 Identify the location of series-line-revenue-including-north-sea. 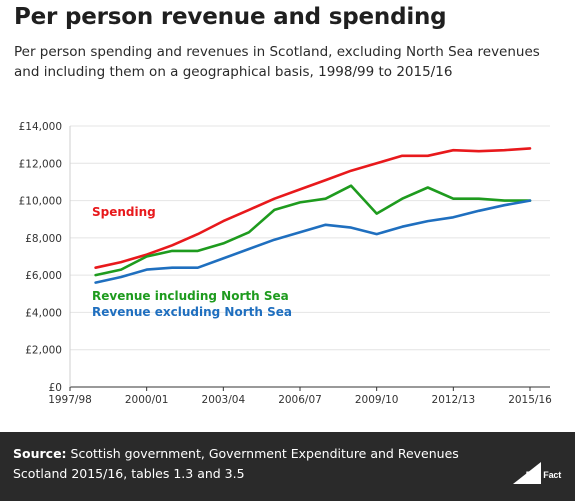
(313, 230).